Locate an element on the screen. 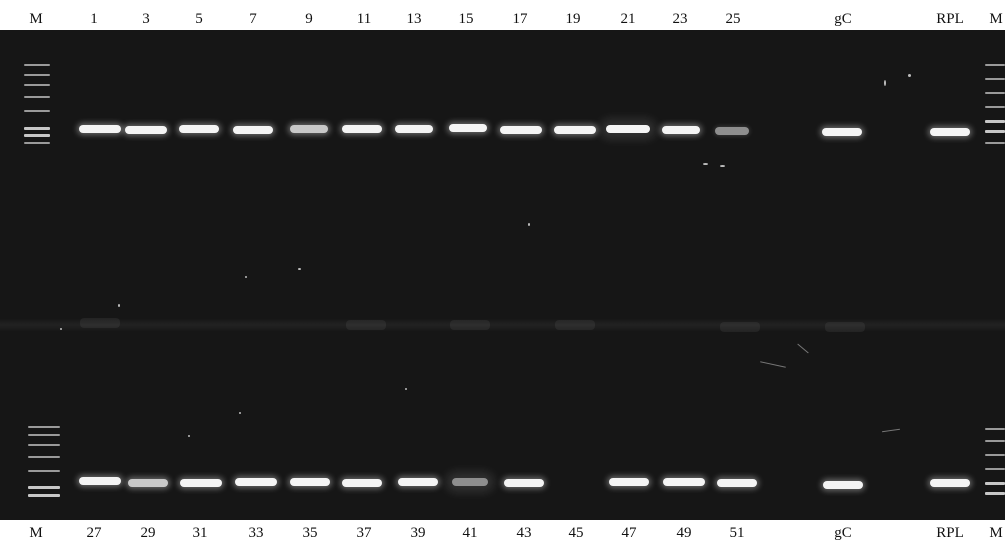 The image size is (1005, 544). lane-label: 11 is located at coordinates (364, 19).